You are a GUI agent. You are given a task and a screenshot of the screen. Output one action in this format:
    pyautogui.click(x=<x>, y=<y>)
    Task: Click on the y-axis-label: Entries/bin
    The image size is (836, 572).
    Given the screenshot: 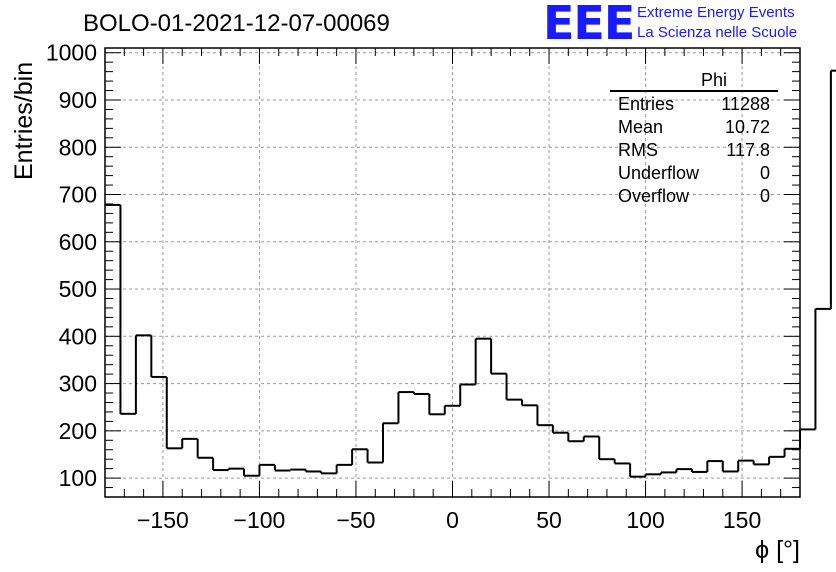 What is the action you would take?
    pyautogui.click(x=24, y=121)
    